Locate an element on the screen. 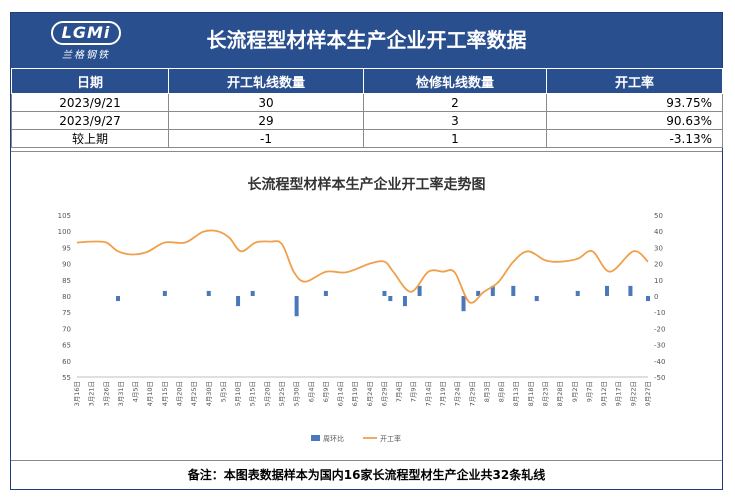  table-row: 2023/9/21 30 2 93.75% is located at coordinates (367, 102).